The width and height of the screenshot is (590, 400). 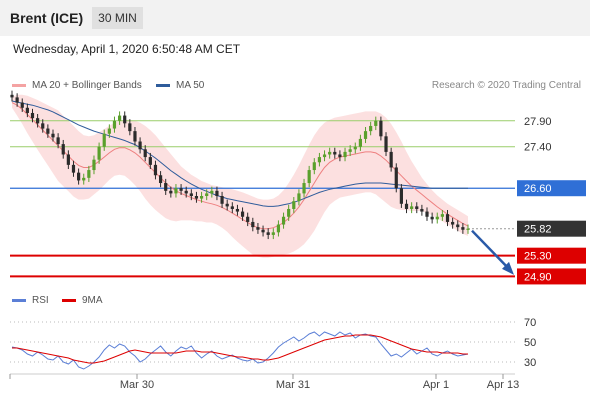 I want to click on legend-ma50-label: MA 50, so click(x=190, y=85).